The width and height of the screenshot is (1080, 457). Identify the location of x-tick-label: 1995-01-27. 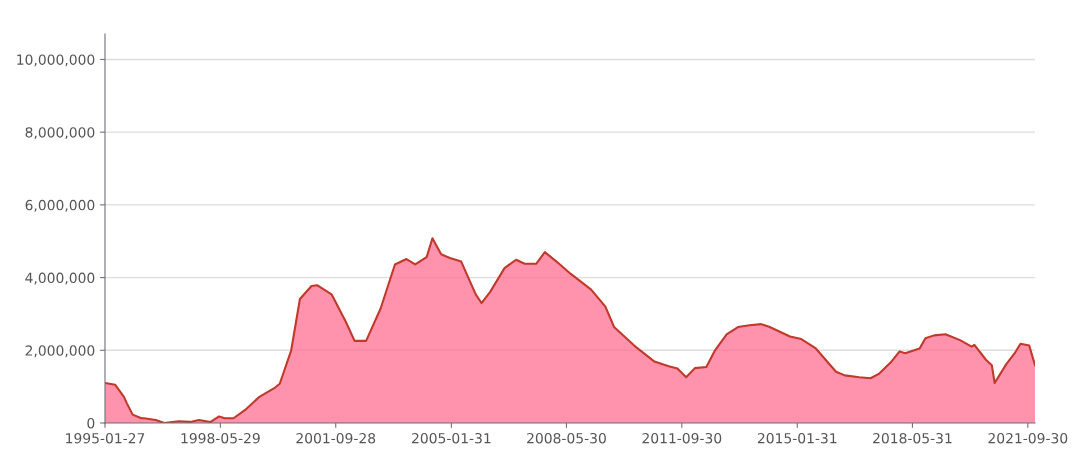
(105, 438).